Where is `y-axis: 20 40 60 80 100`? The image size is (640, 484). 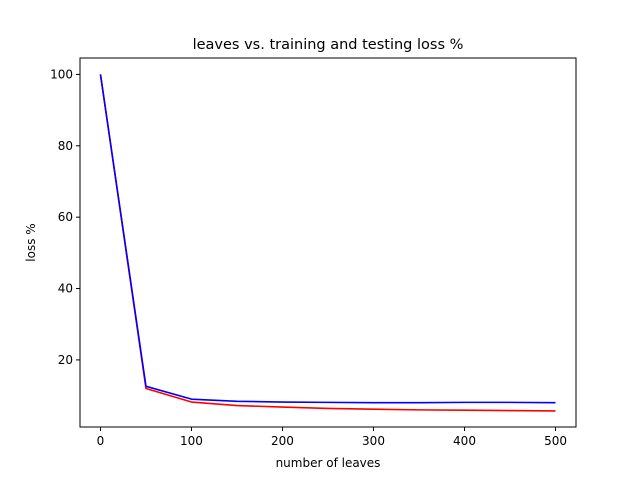 y-axis: 20 40 60 80 100 is located at coordinates (65, 217).